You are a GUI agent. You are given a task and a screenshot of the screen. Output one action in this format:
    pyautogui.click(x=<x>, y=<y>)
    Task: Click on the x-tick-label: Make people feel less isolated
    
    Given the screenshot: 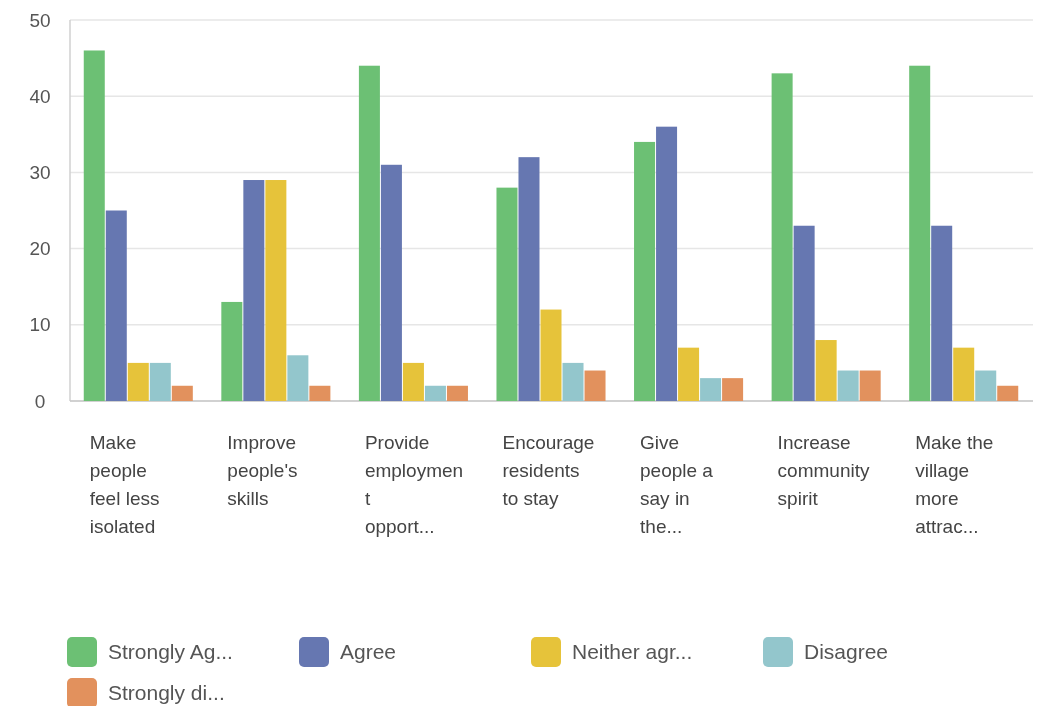 What is the action you would take?
    pyautogui.click(x=124, y=484)
    